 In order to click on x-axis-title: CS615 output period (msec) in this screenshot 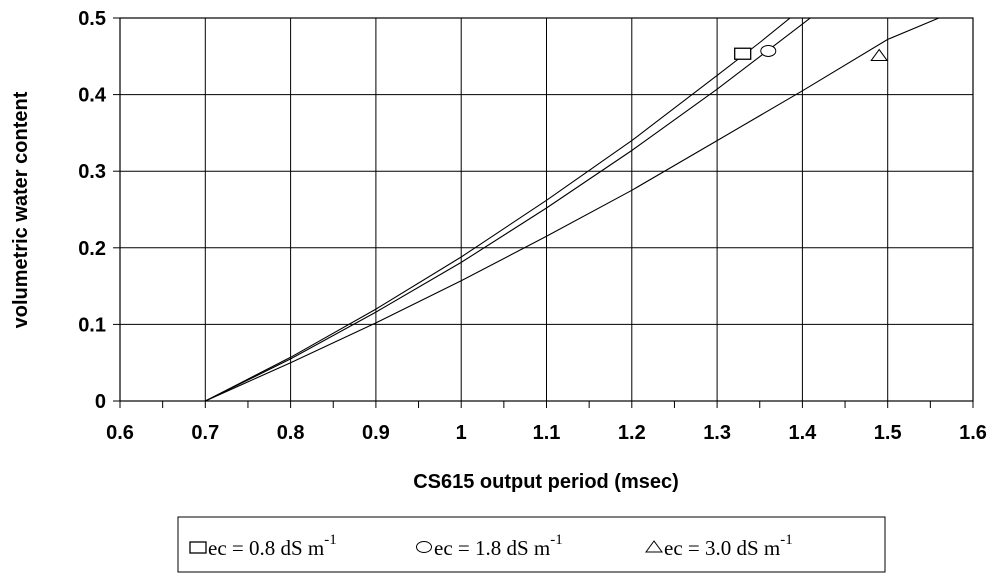, I will do `click(546, 482)`.